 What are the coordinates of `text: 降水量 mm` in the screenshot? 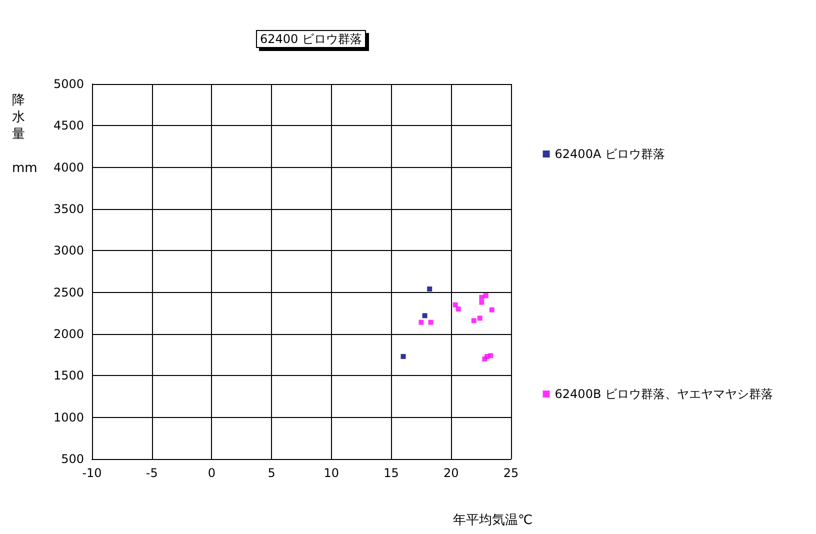 It's located at (25, 134).